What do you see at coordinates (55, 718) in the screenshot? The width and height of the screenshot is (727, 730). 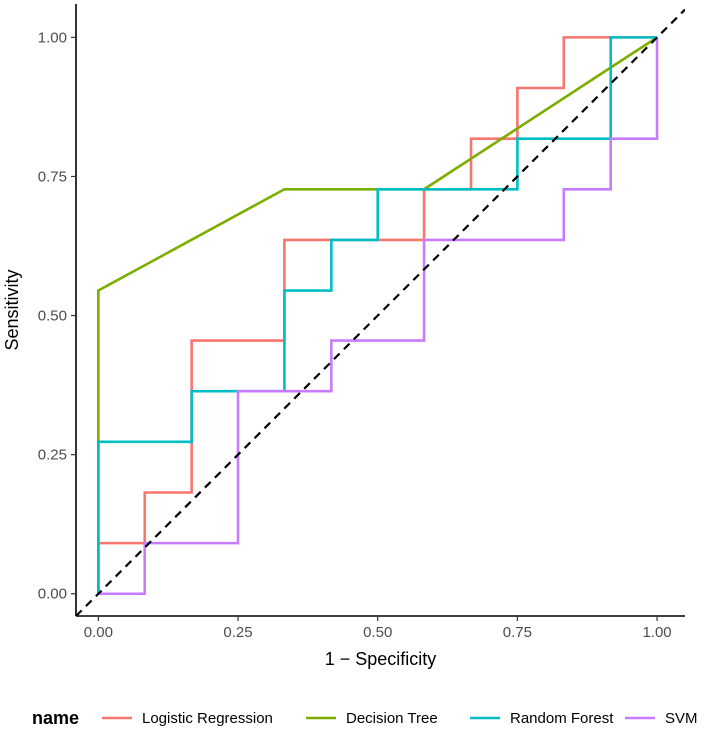 I see `legend-title: name` at bounding box center [55, 718].